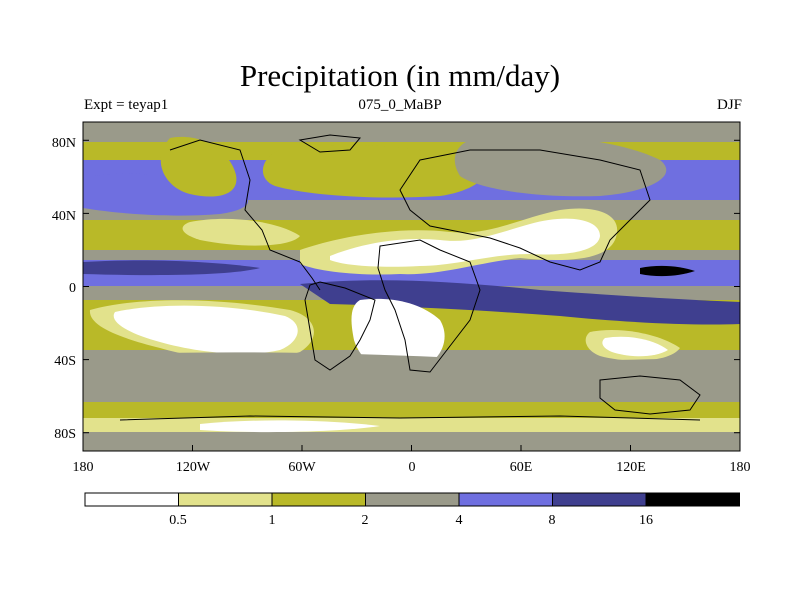  I want to click on colorbar-label-1: 1, so click(272, 520).